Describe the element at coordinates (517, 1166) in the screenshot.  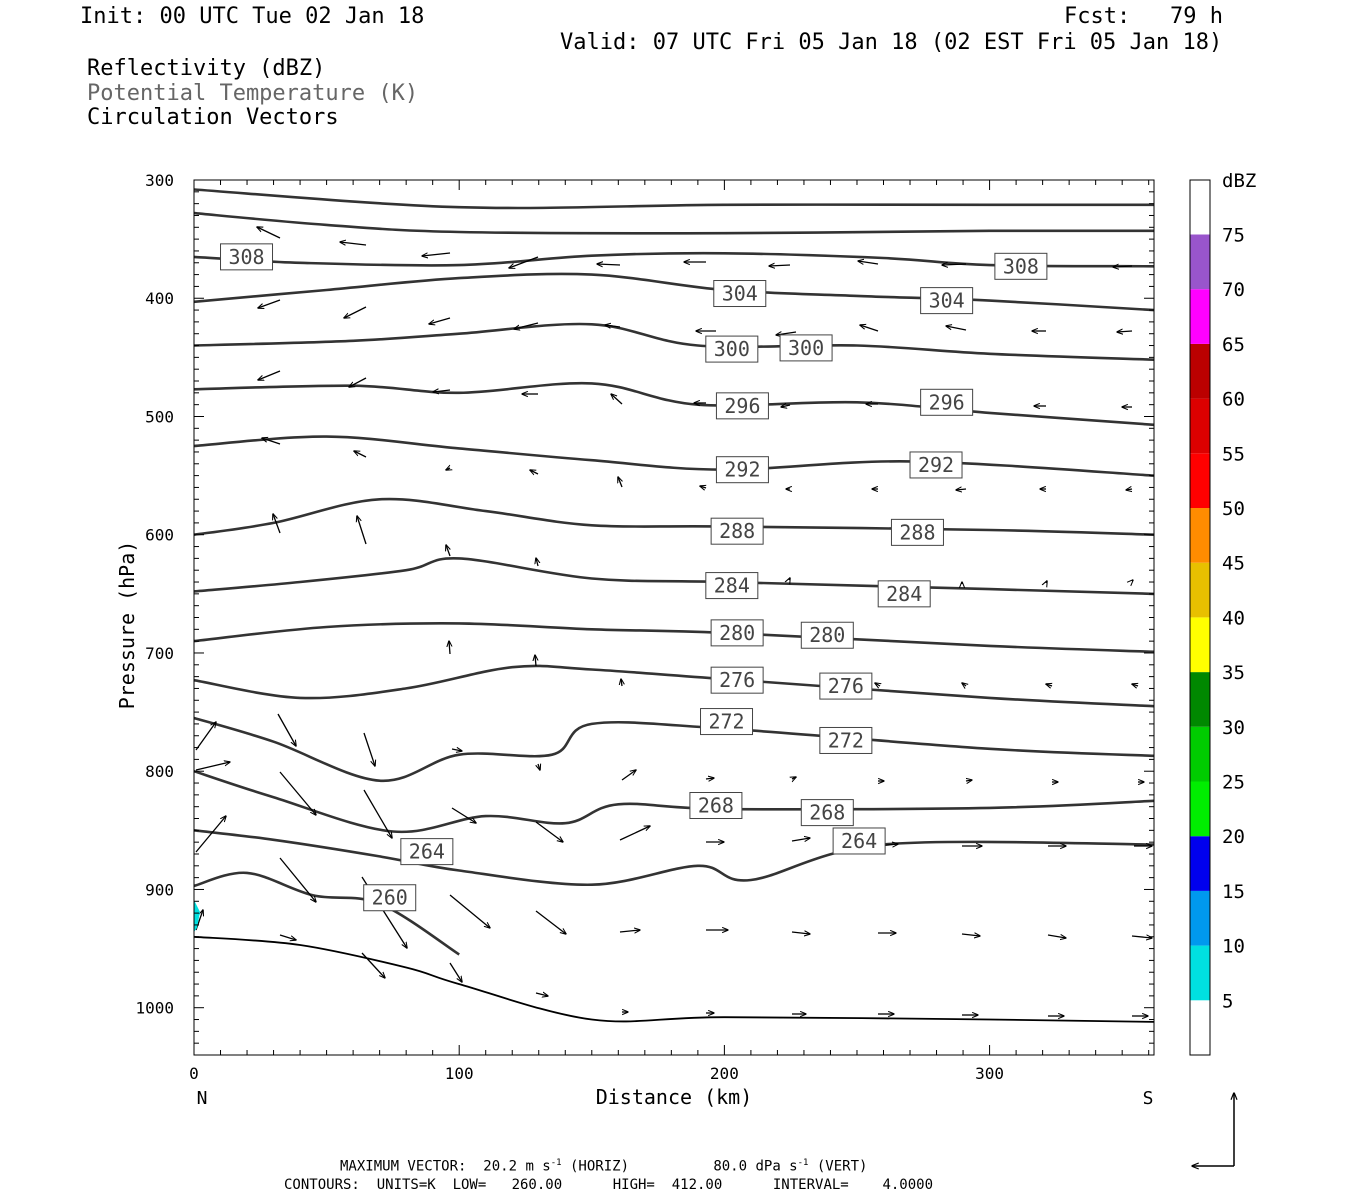
I see `horiz-vector-value: 20.2 m s` at that location.